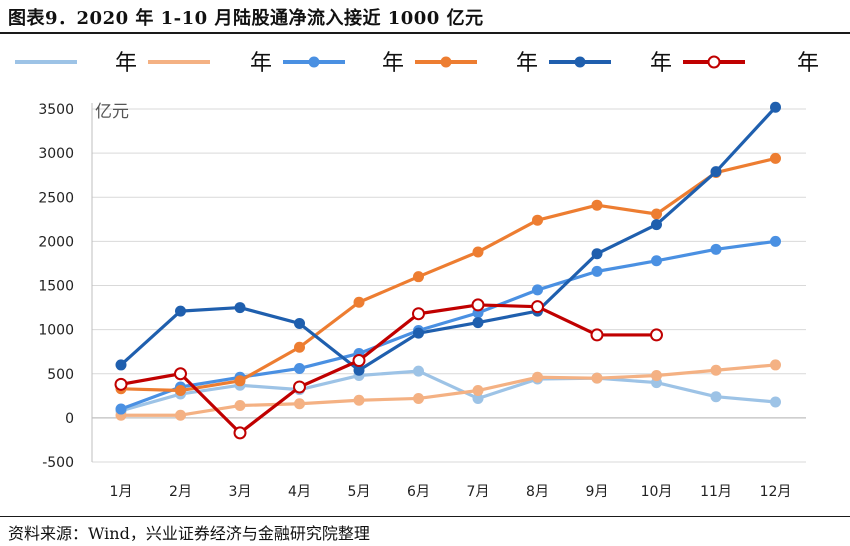 This screenshot has height=546, width=850. I want to click on y-tick-label: 3000, so click(56, 154).